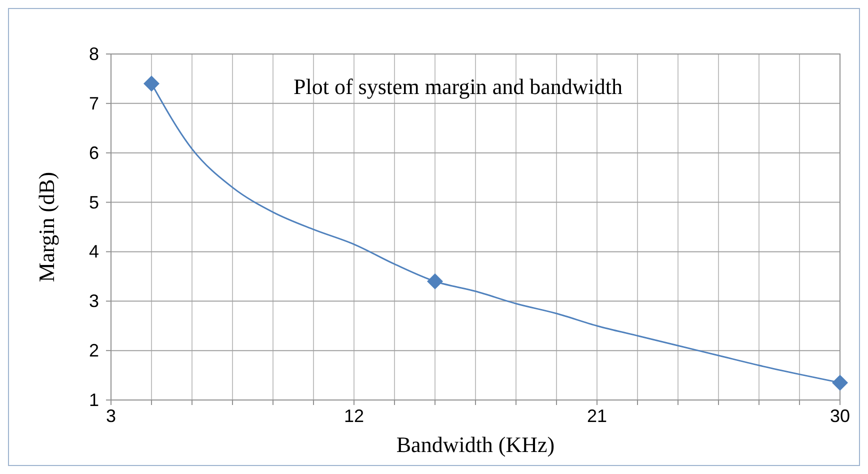 This screenshot has width=868, height=474. What do you see at coordinates (93, 202) in the screenshot?
I see `y-tick-label: 5` at bounding box center [93, 202].